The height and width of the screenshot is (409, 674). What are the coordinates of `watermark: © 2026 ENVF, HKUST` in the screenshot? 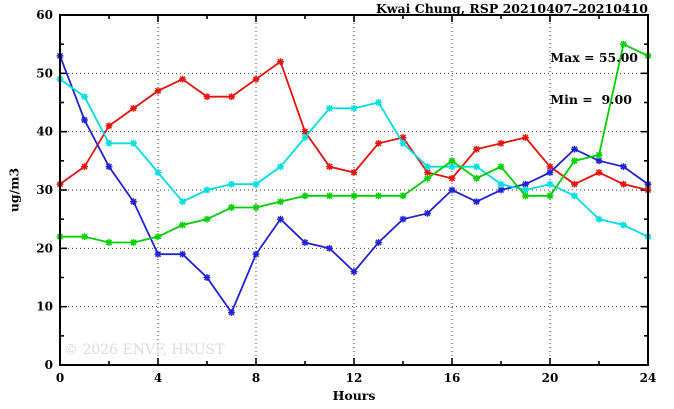 It's located at (144, 350).